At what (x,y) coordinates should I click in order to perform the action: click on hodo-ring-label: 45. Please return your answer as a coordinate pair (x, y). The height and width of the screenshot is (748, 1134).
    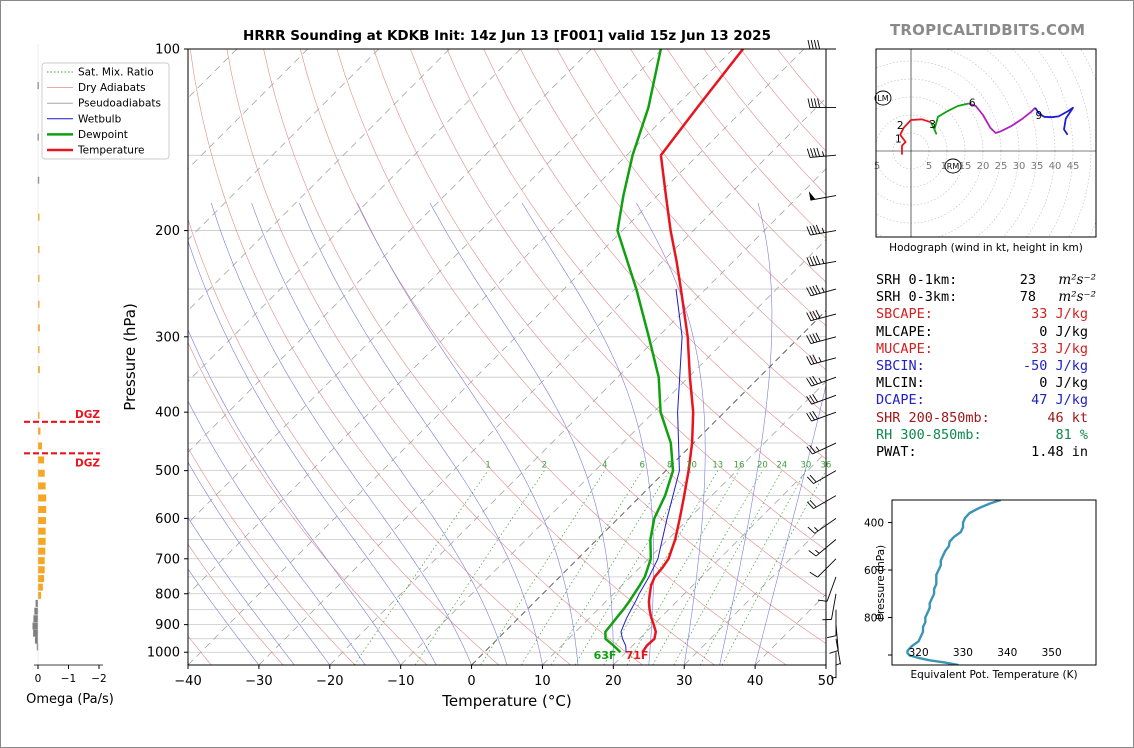
    Looking at the image, I should click on (1073, 166).